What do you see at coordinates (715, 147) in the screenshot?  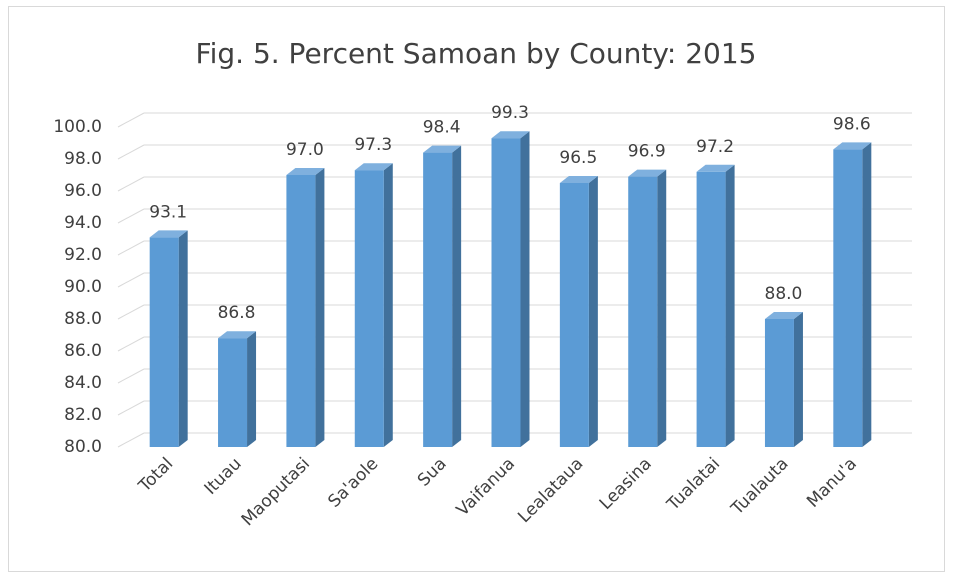 I see `data-label: 97.2` at bounding box center [715, 147].